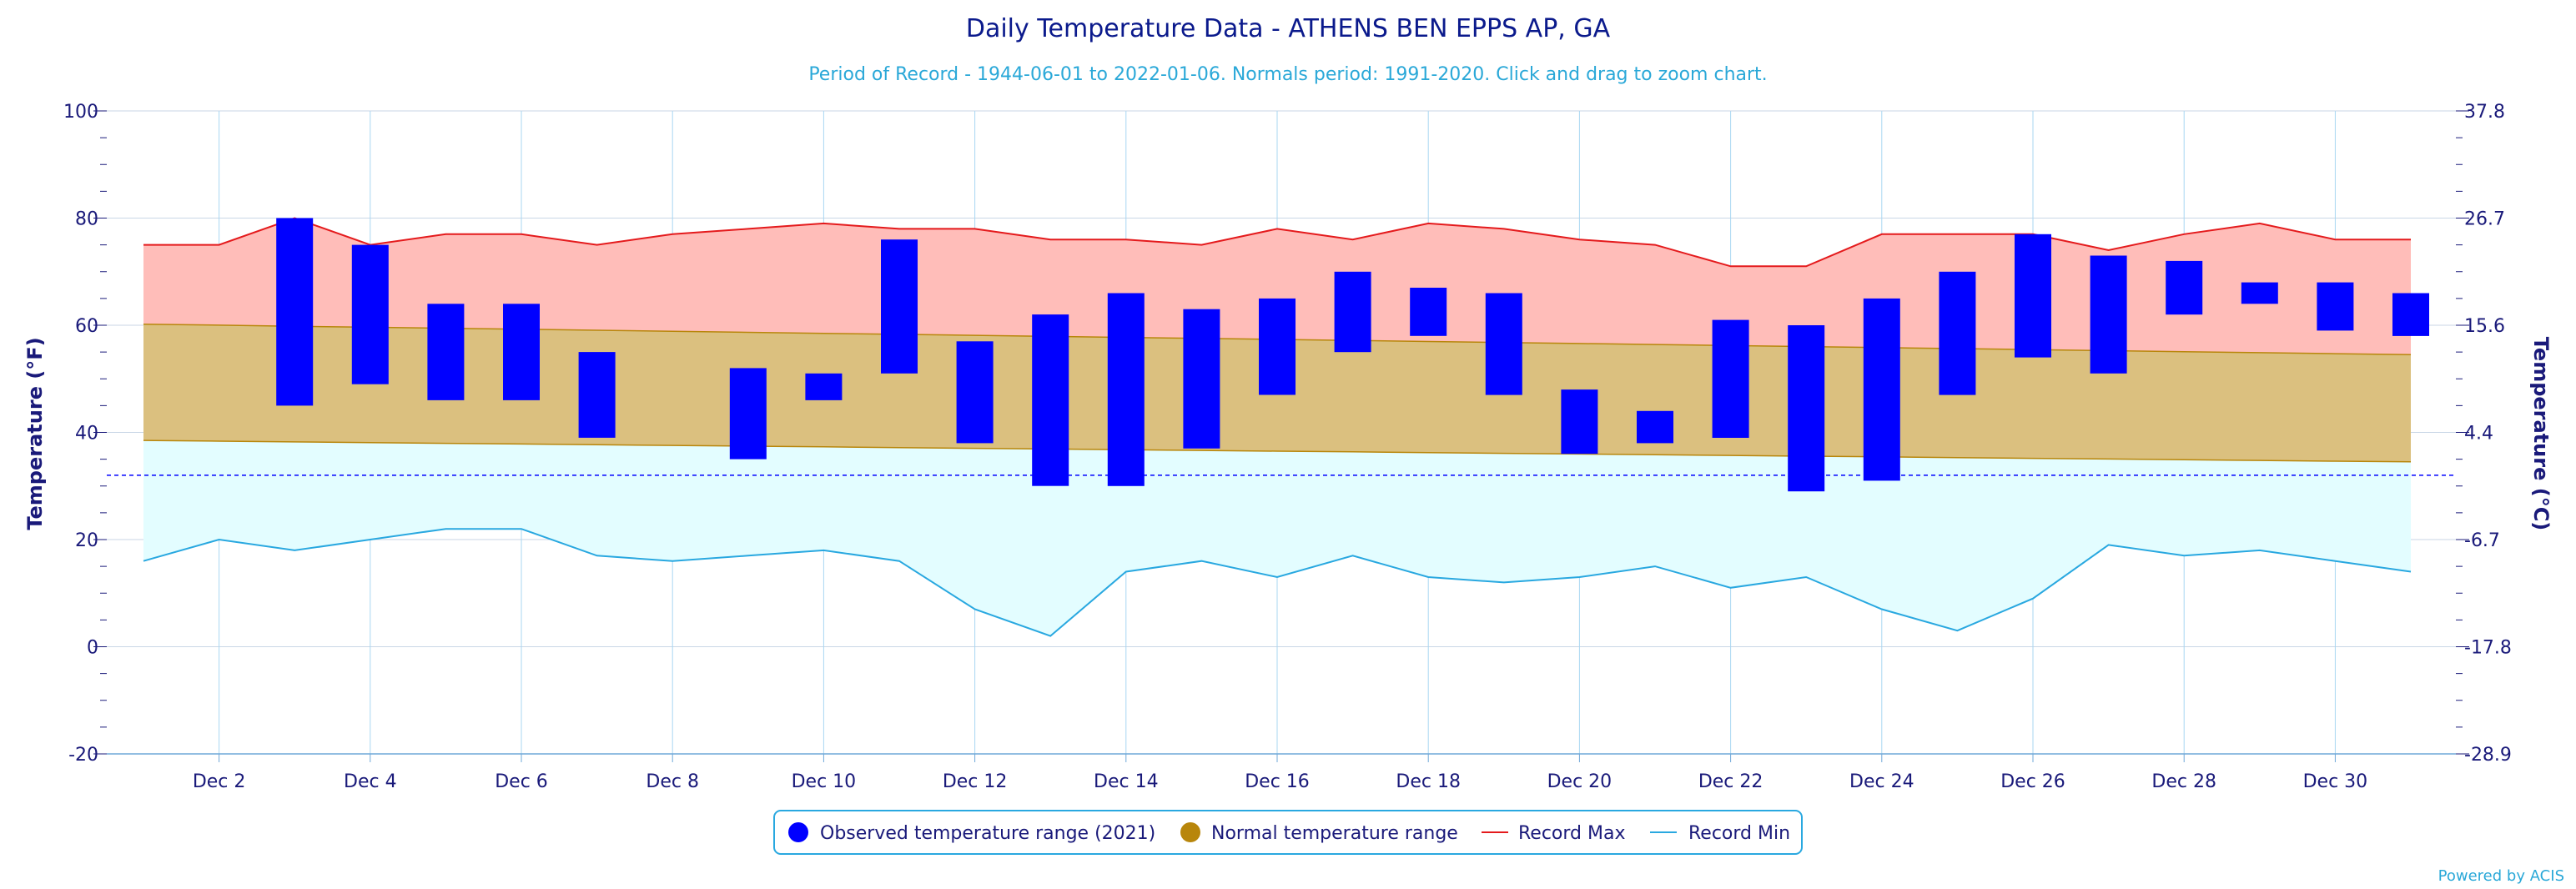  I want to click on y-tick-label-right: 26.7, so click(2484, 219).